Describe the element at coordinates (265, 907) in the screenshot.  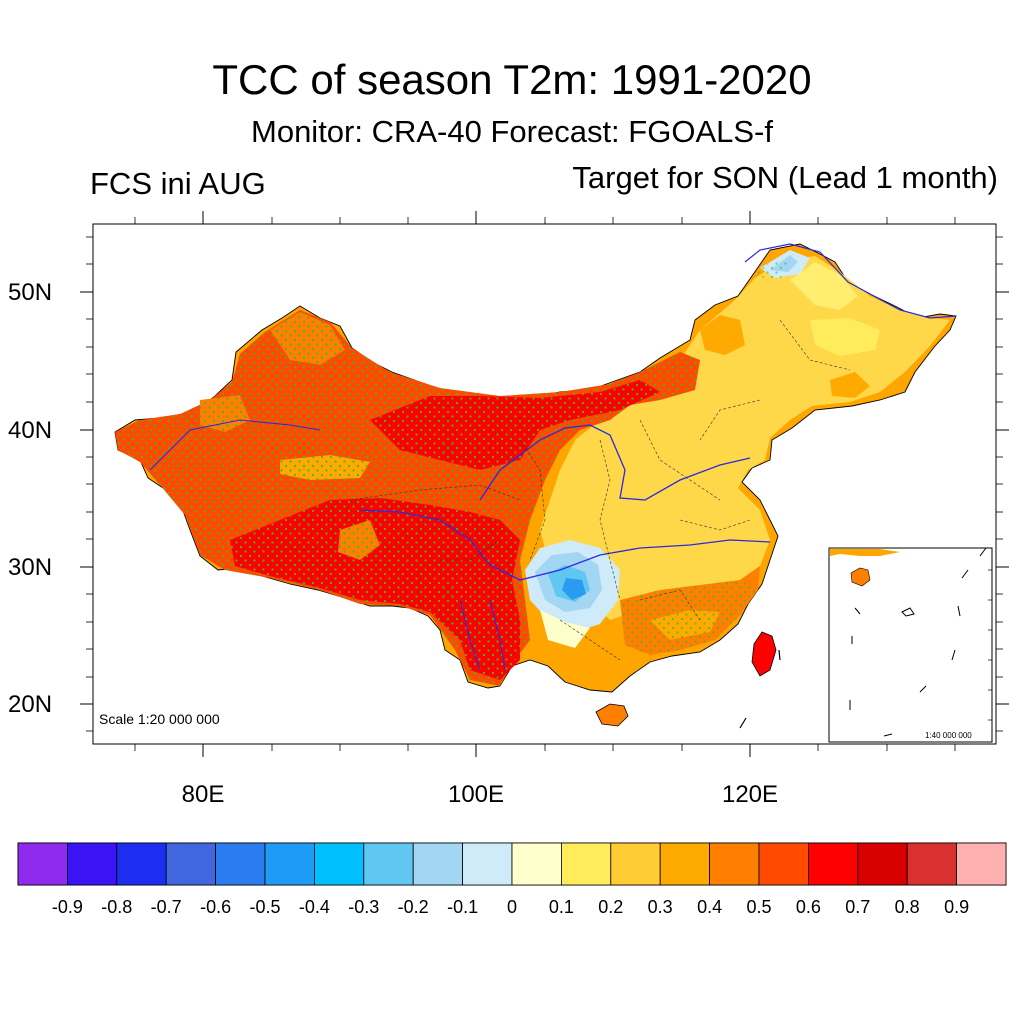
I see `colorbar-tick-label: -0.5` at that location.